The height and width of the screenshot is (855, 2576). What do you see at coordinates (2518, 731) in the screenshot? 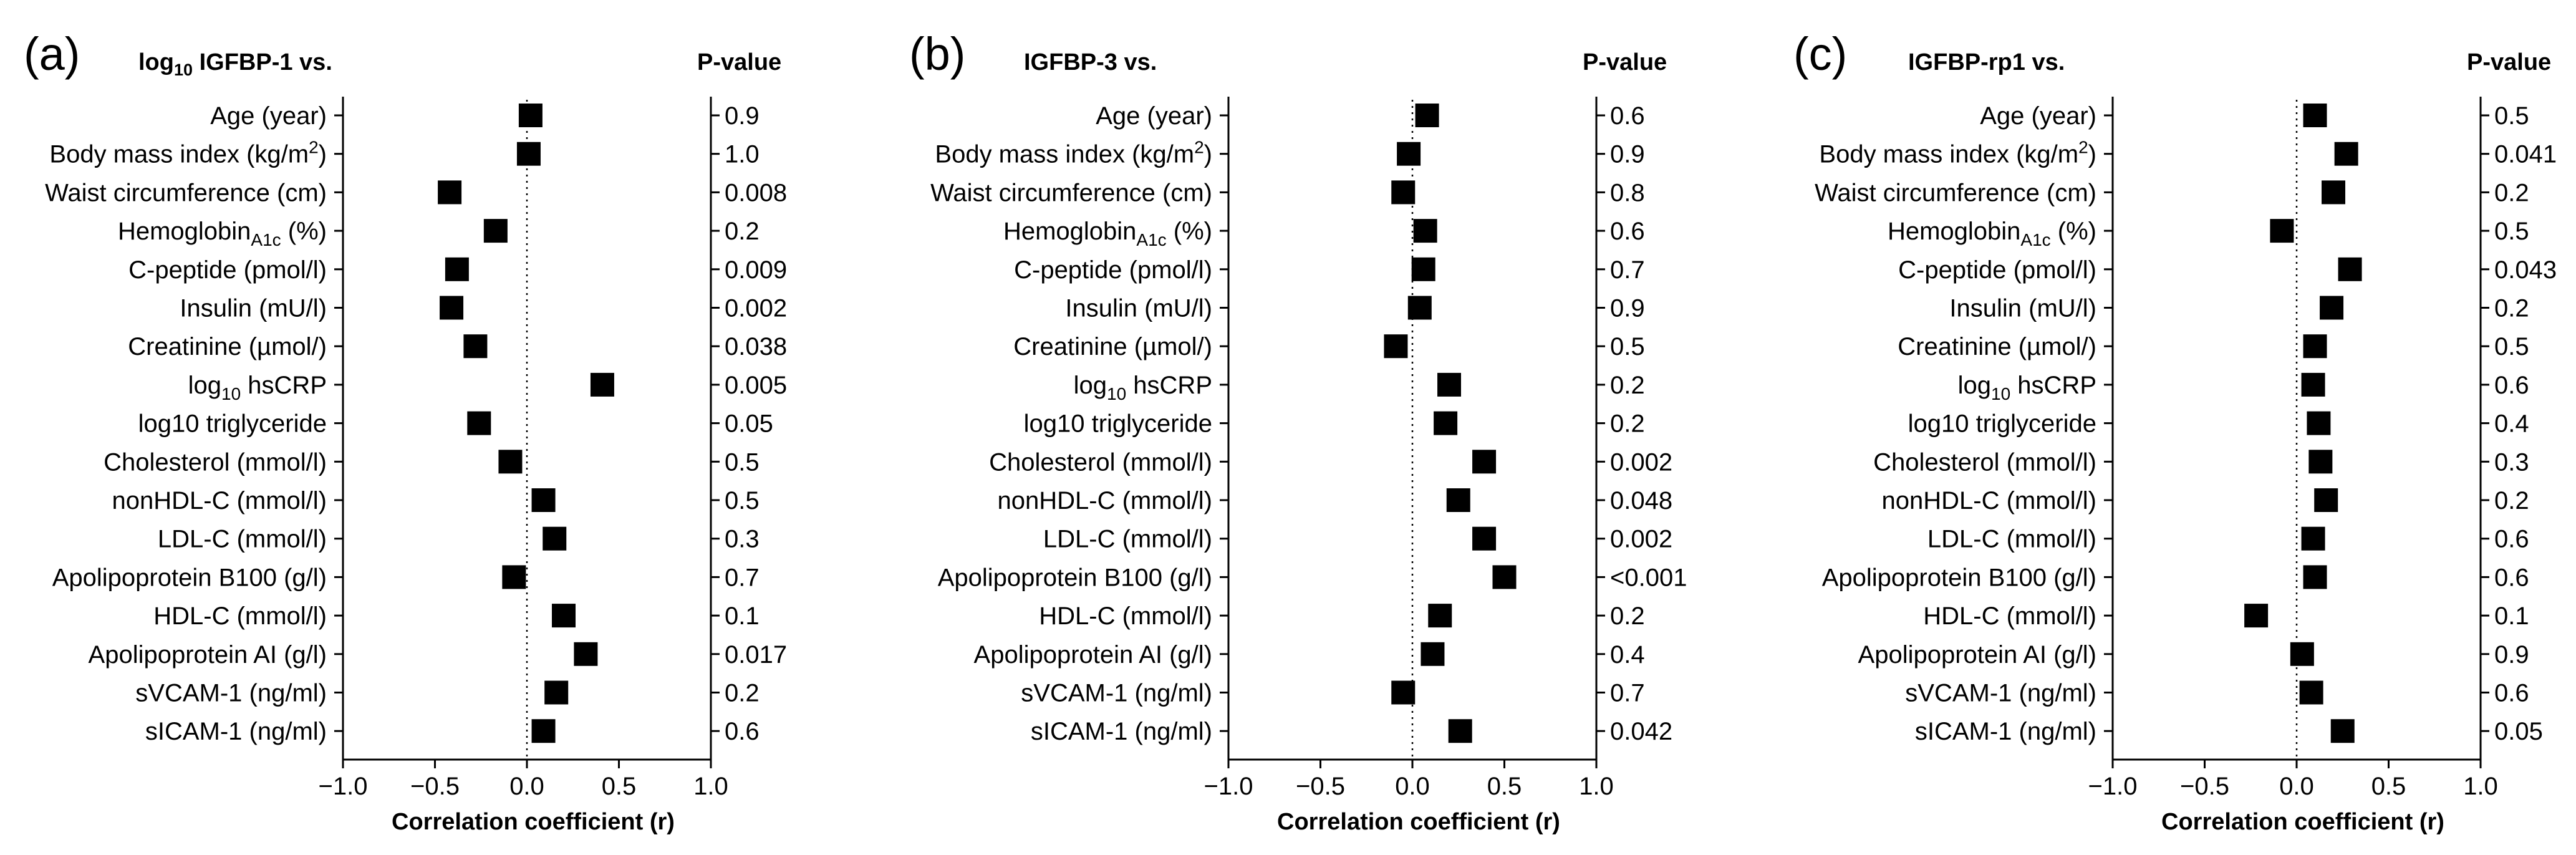
I see `row-pvalue: 0.05` at bounding box center [2518, 731].